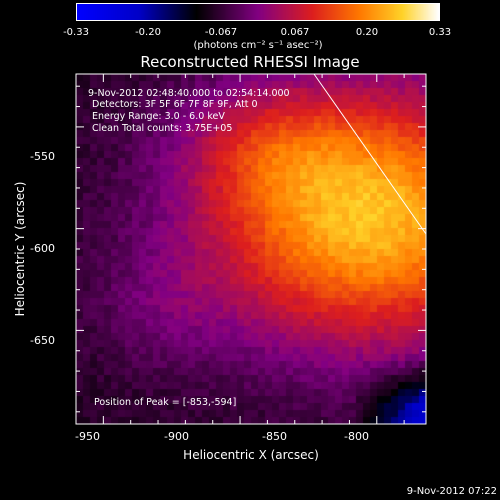 The image size is (500, 500). Describe the element at coordinates (189, 93) in the screenshot. I see `time-range-annotation: 9-Nov-2012 02:48:40.000 to 02:54:14.000` at that location.